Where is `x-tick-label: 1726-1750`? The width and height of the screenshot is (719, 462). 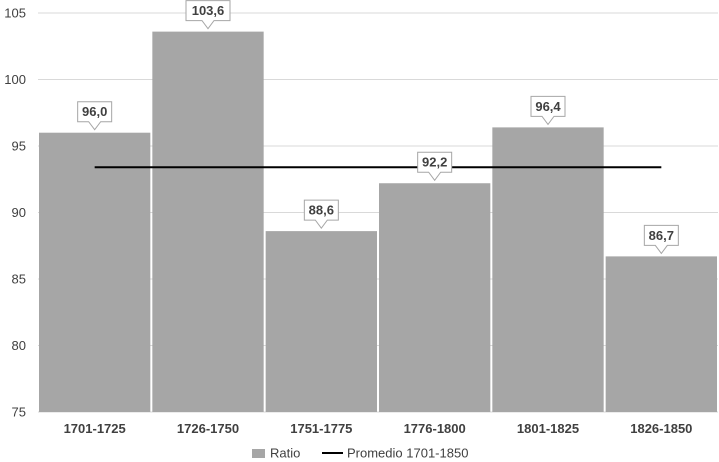 x-tick-label: 1726-1750 is located at coordinates (208, 428).